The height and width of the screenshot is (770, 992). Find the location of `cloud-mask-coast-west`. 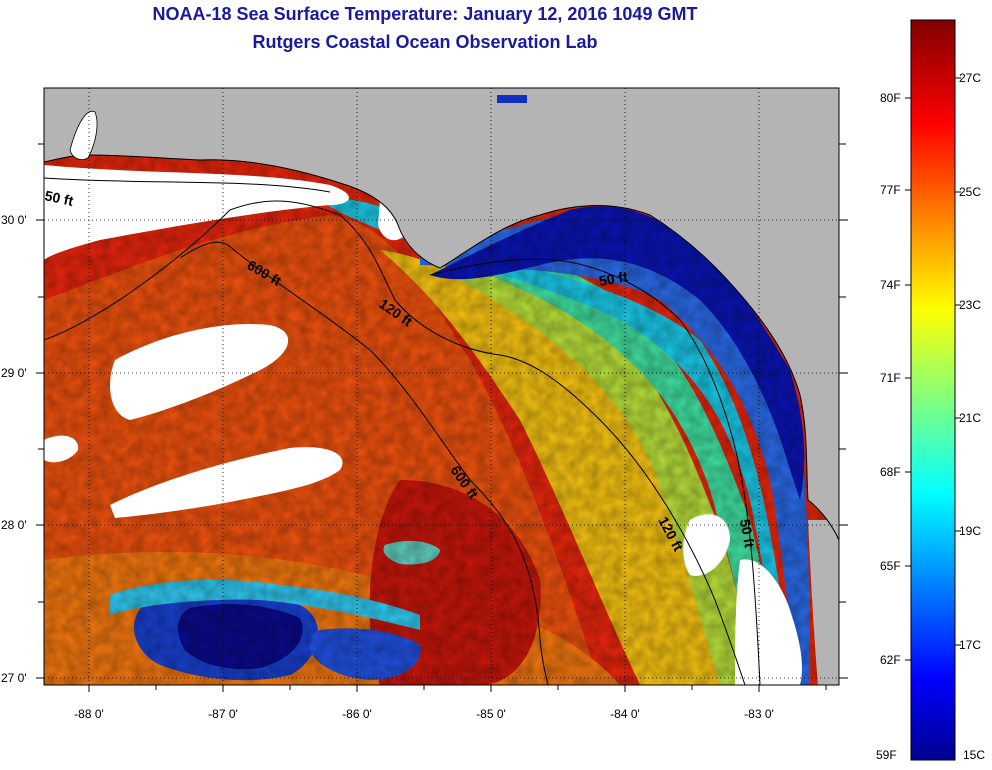

cloud-mask-coast-west is located at coordinates (196, 212).